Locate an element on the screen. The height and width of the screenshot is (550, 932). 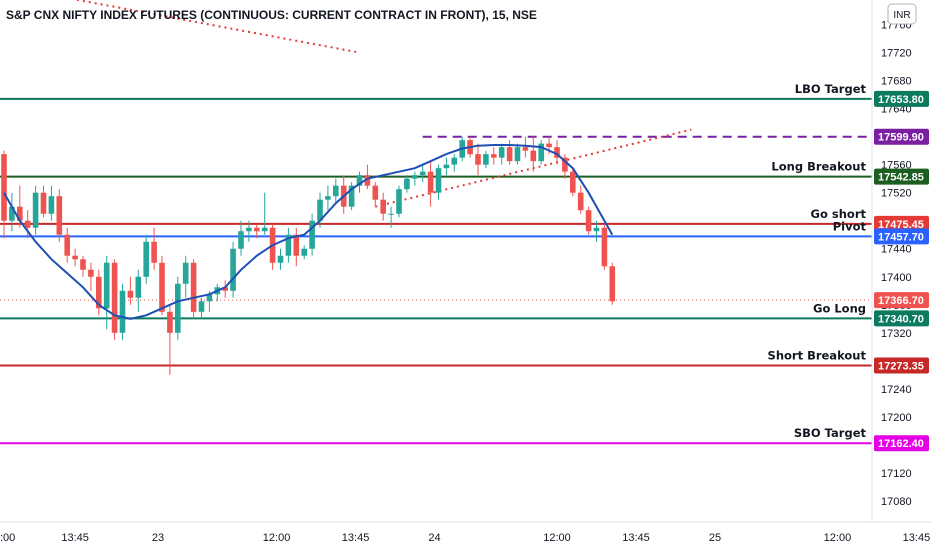
price-tag-label: 17653.80 is located at coordinates (901, 100).